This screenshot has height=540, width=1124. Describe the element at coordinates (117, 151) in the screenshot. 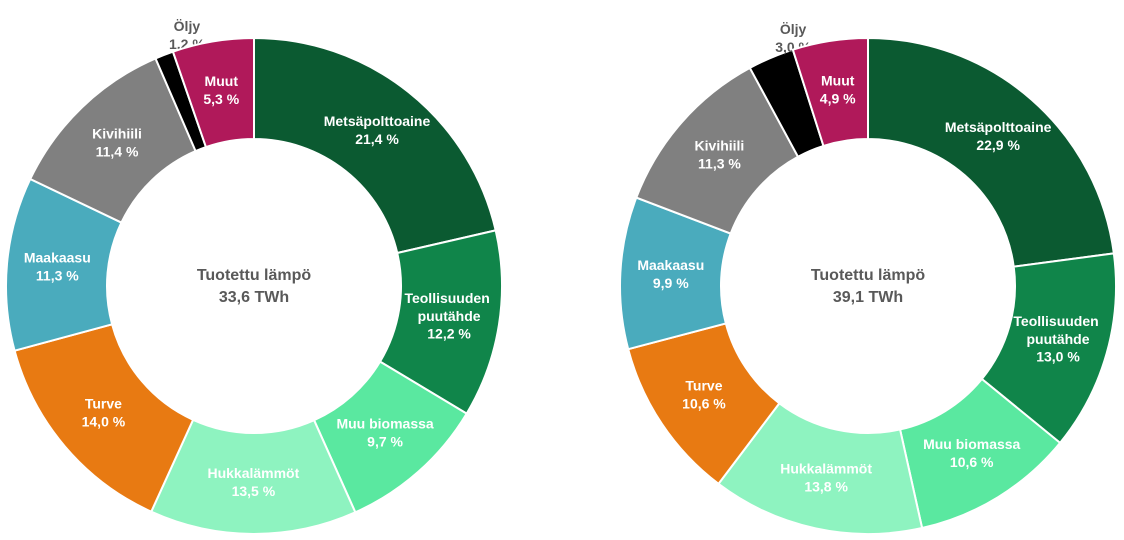

I see `slice-value-label: 11,4 %` at that location.